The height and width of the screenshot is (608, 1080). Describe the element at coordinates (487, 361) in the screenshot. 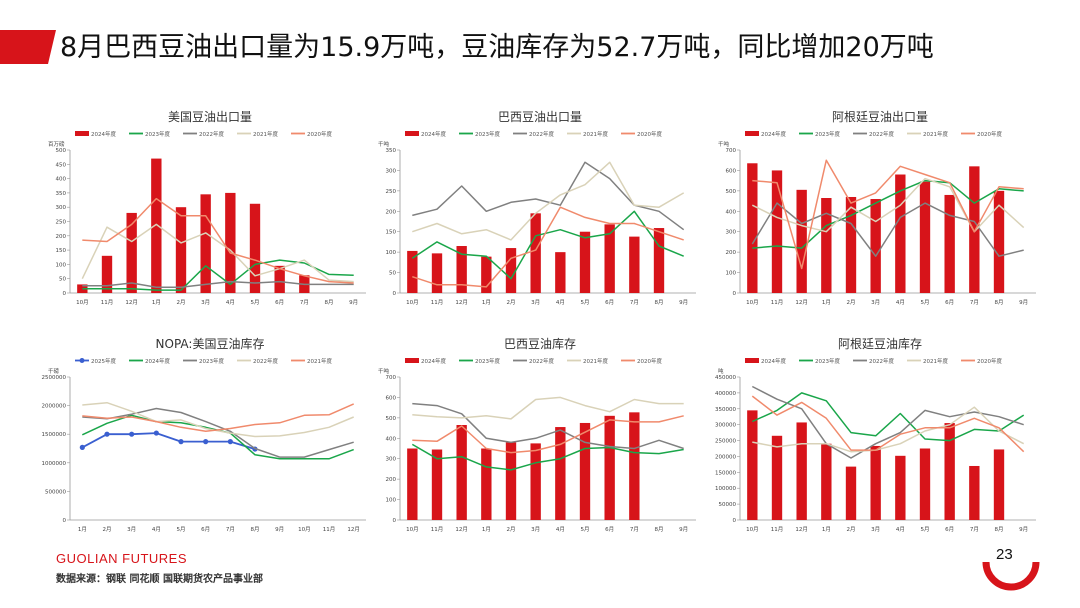

I see `legend-label: 2023年度` at that location.